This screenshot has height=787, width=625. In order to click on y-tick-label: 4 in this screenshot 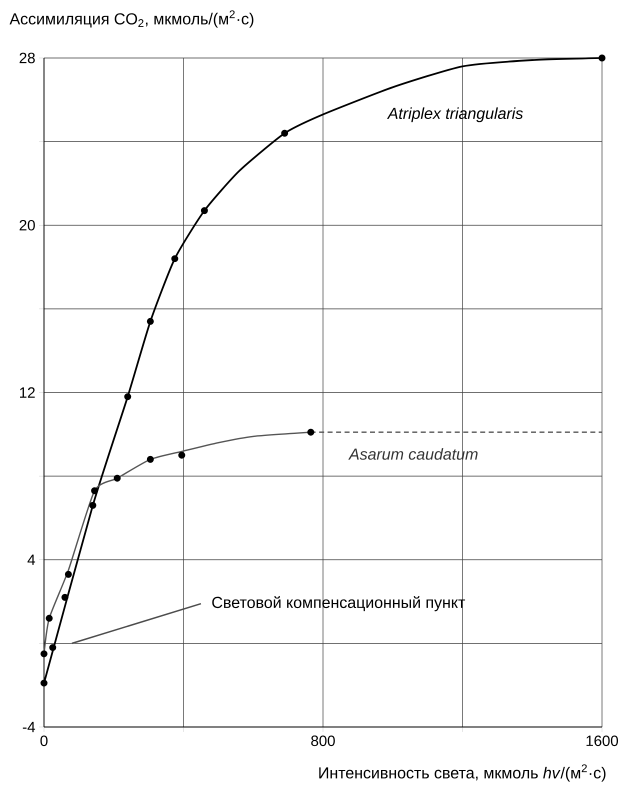, I will do `click(32, 559)`.